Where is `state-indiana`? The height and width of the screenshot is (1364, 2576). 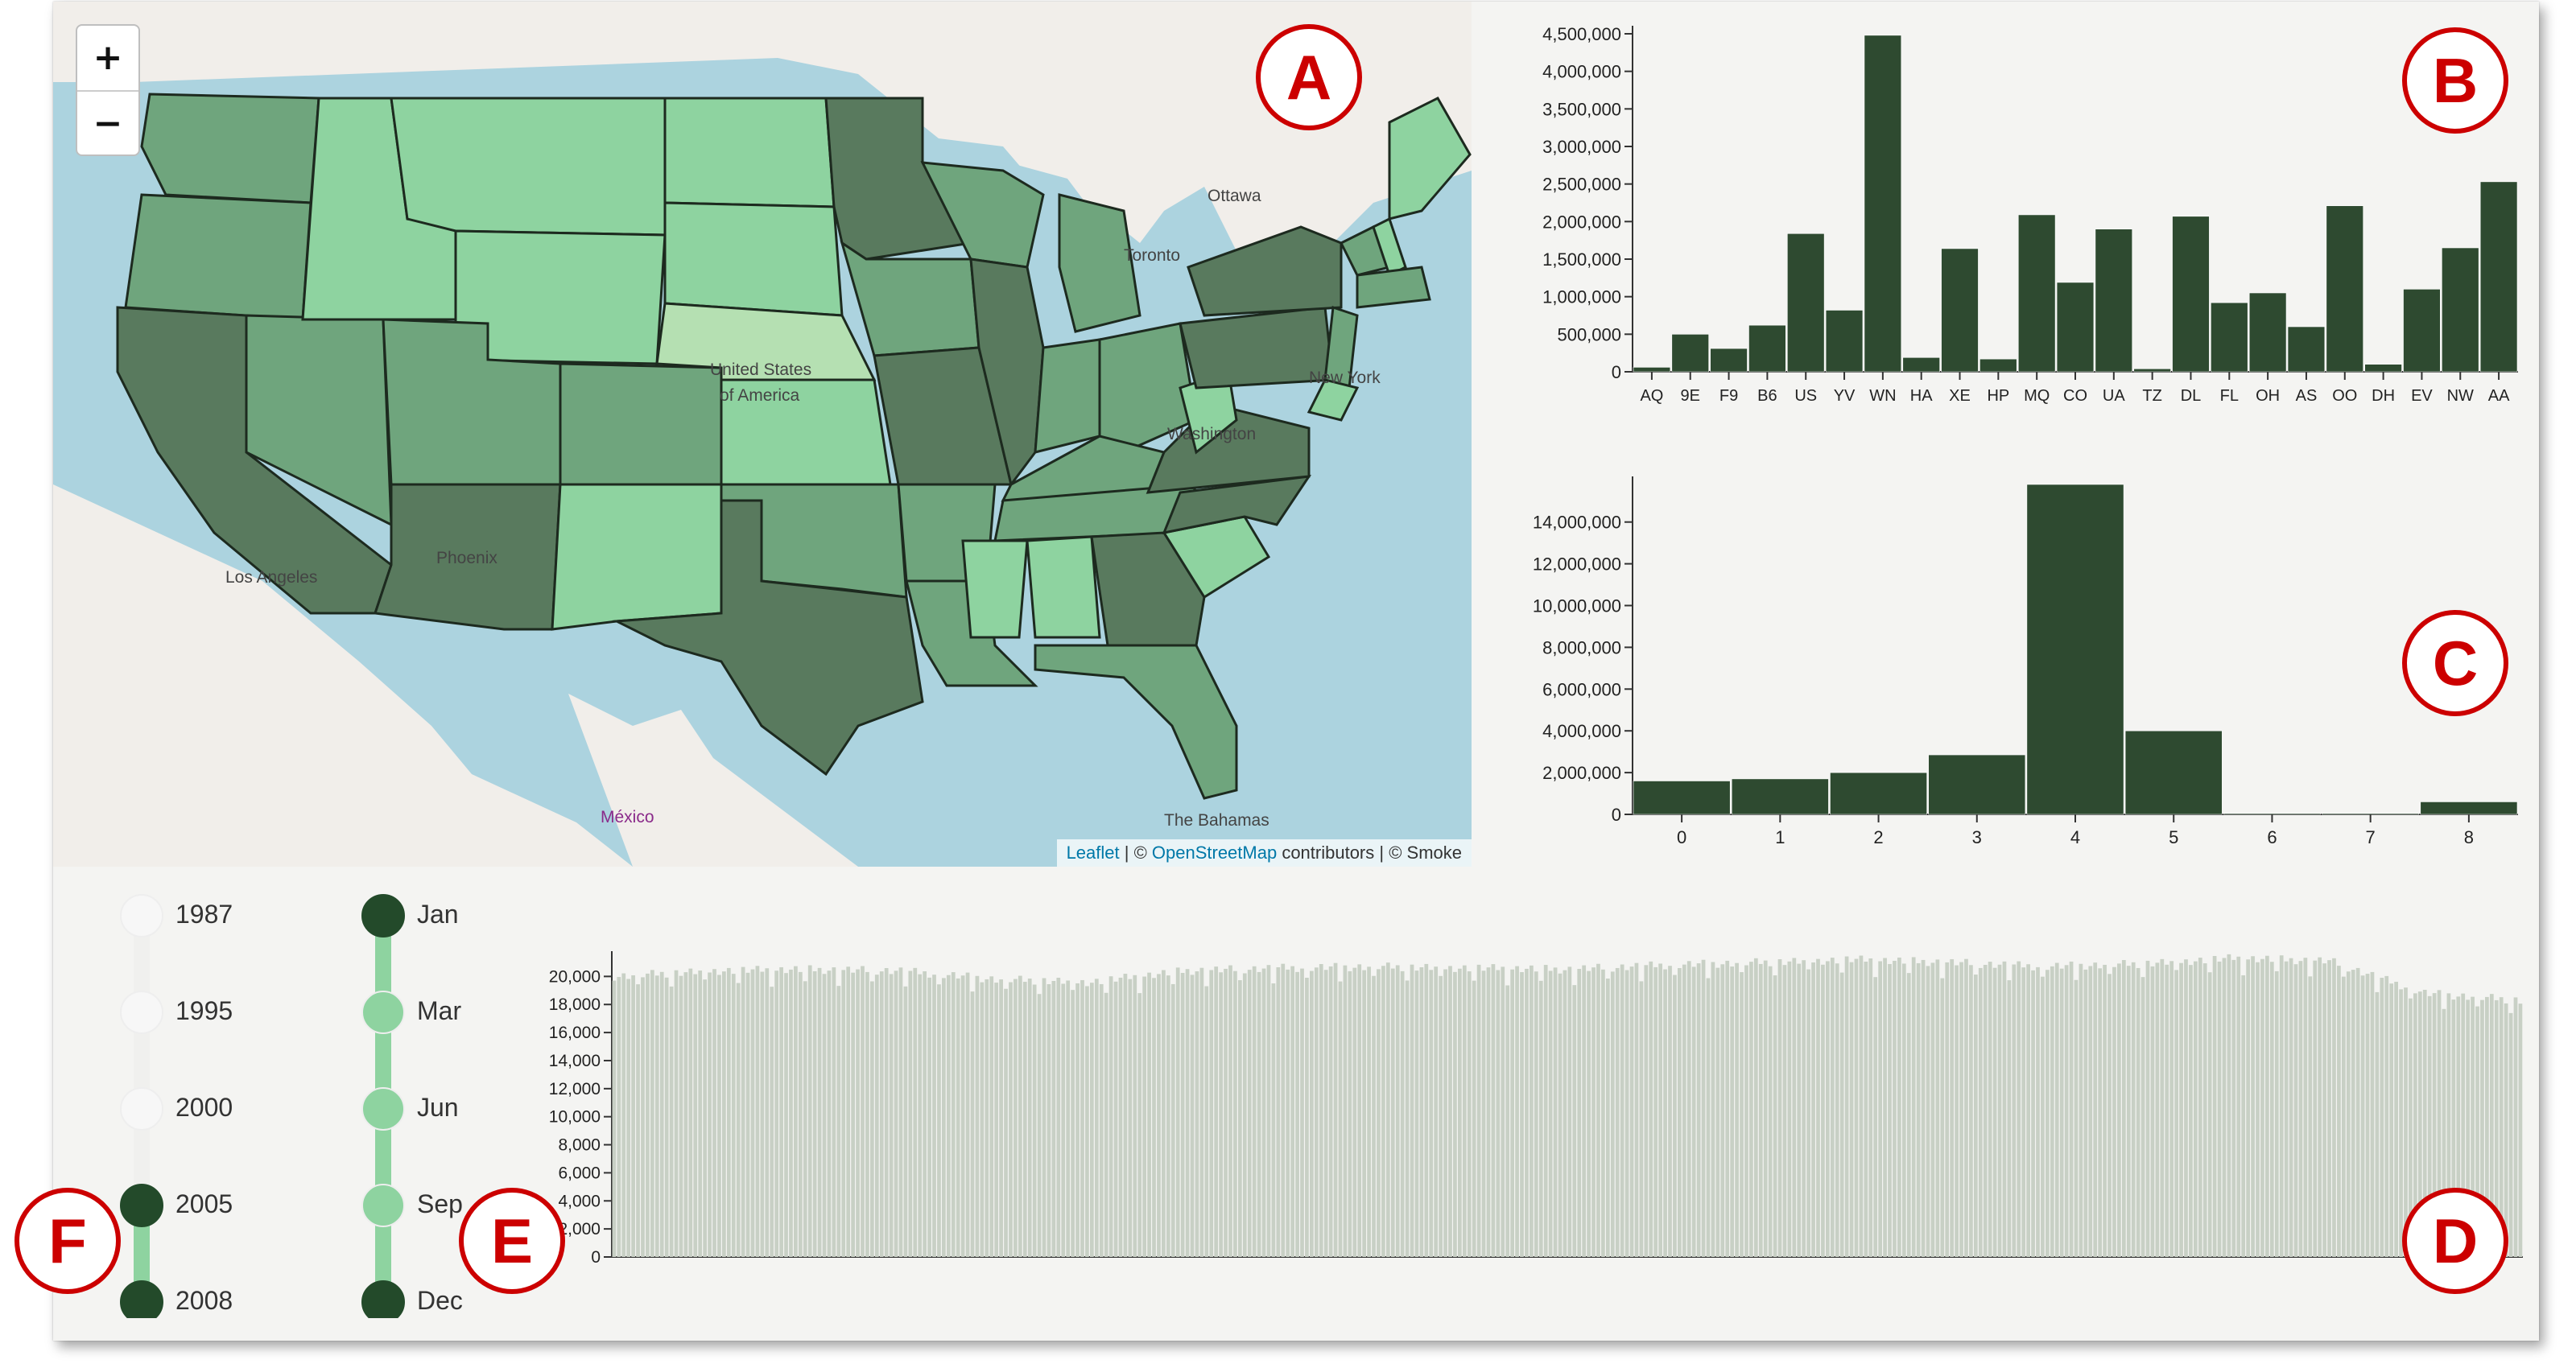 state-indiana is located at coordinates (1067, 396).